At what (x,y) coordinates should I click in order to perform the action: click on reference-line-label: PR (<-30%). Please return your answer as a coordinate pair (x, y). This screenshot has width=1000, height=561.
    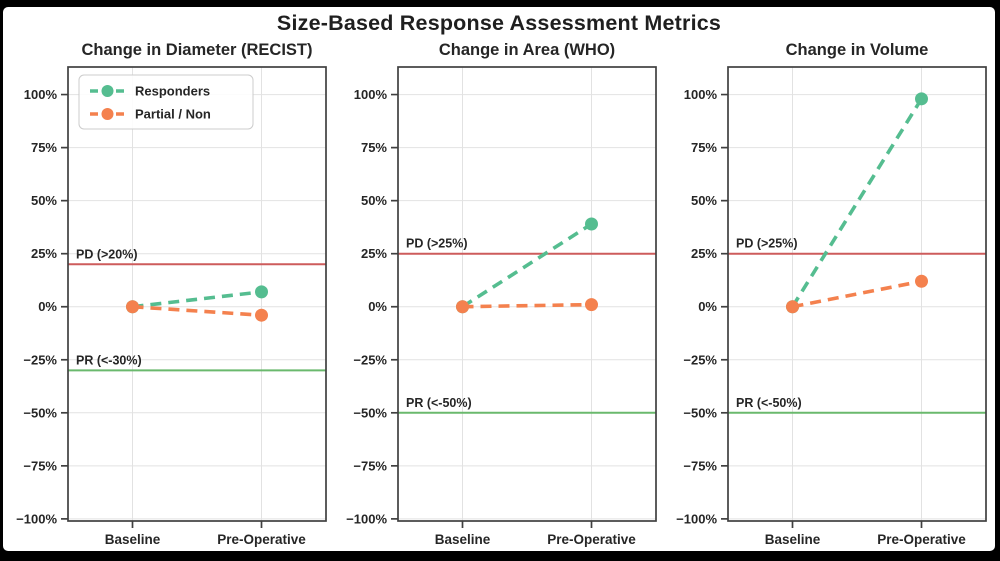
    Looking at the image, I should click on (109, 360).